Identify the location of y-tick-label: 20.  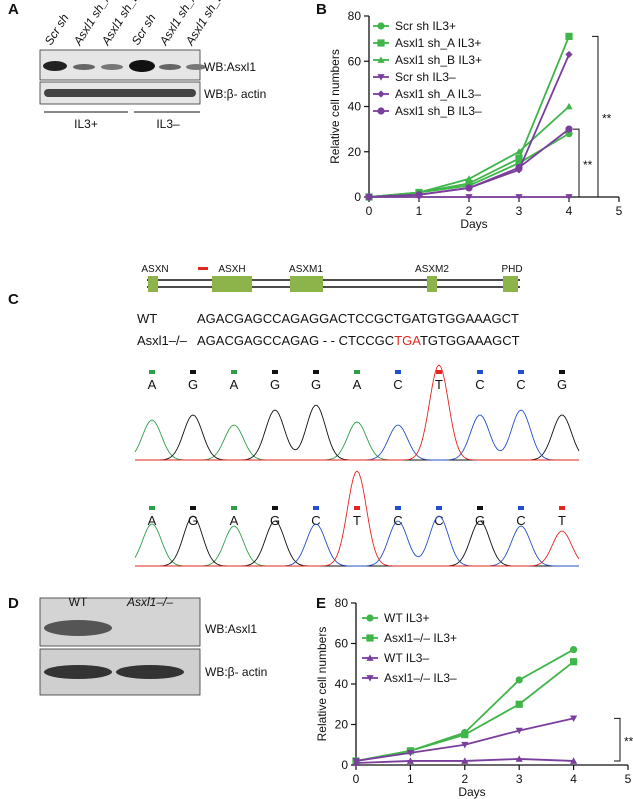
(342, 725).